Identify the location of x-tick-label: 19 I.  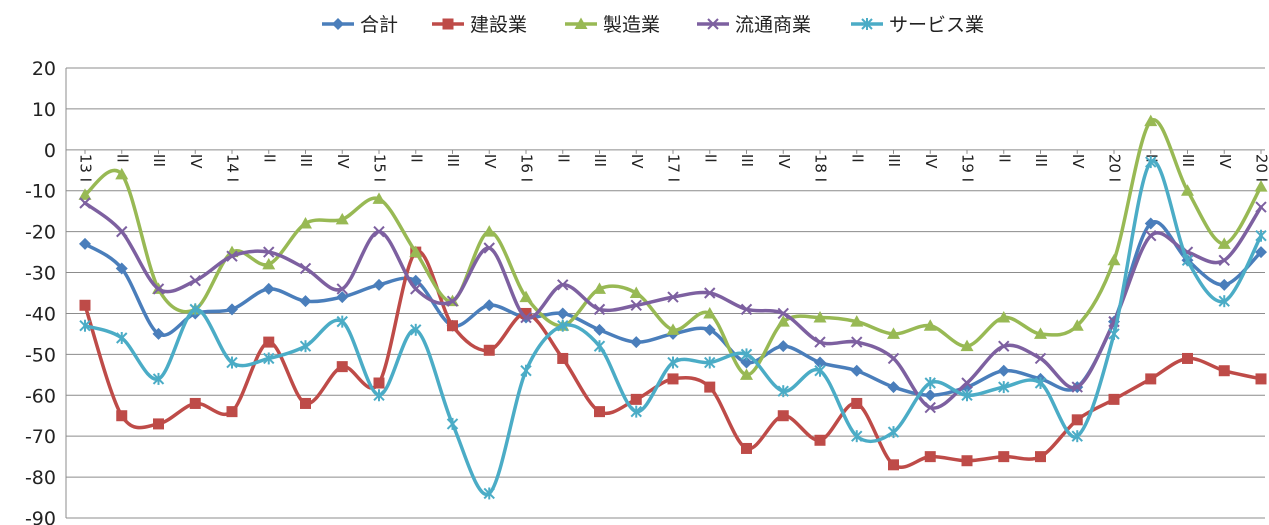
(968, 168).